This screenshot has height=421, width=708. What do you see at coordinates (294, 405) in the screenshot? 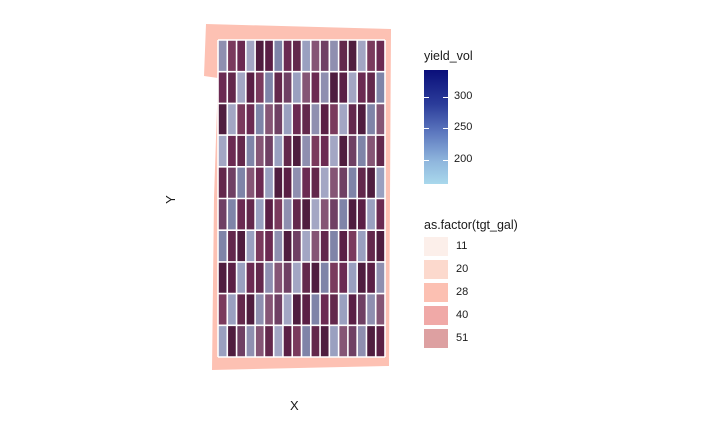
I see `x-axis-title: X` at bounding box center [294, 405].